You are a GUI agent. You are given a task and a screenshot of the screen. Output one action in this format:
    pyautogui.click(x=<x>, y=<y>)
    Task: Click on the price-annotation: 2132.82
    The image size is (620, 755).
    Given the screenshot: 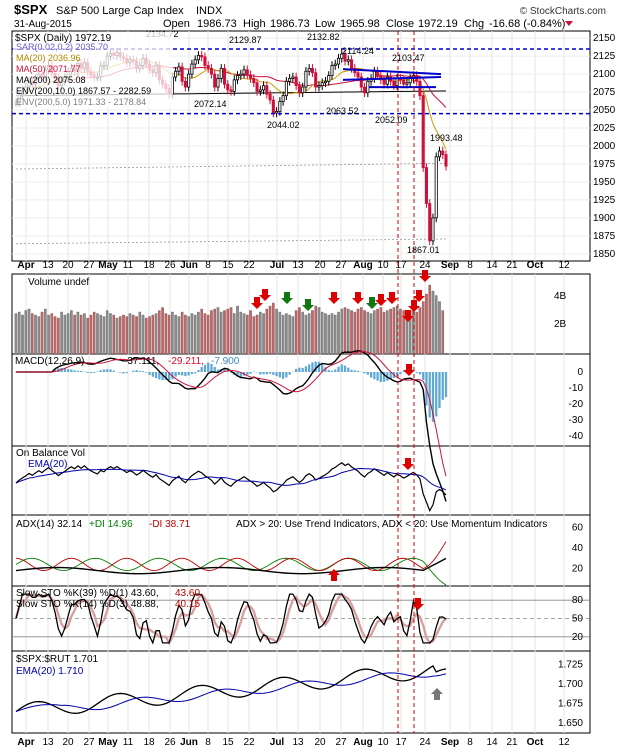 What is the action you would take?
    pyautogui.click(x=323, y=37)
    